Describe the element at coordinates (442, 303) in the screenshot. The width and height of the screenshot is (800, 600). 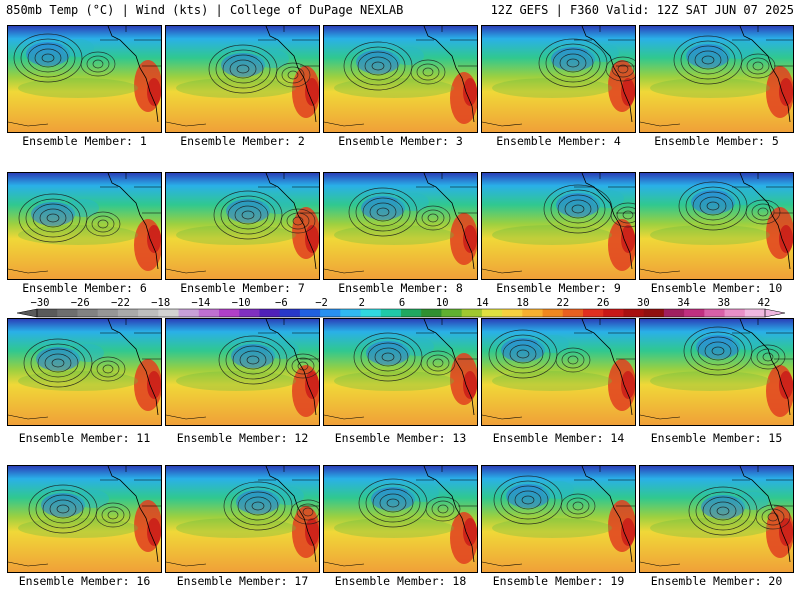
I see `colorbar-tick-label: 10` at that location.